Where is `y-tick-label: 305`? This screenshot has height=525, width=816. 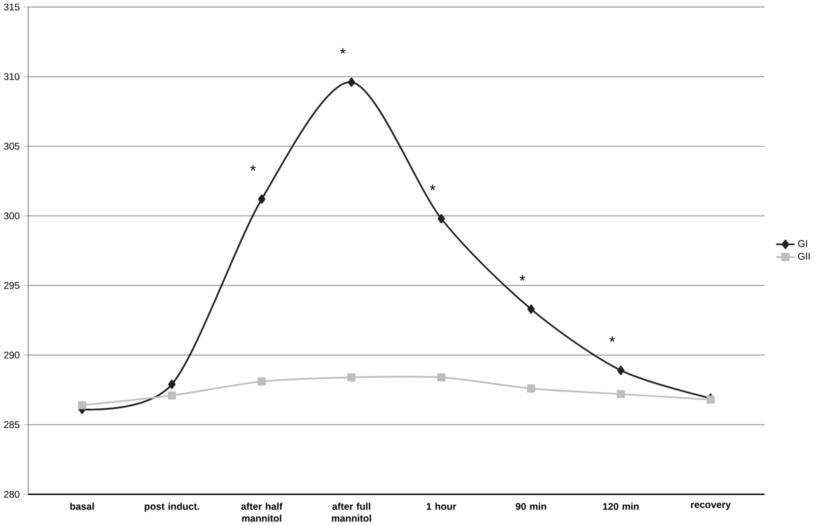 y-tick-label: 305 is located at coordinates (12, 146).